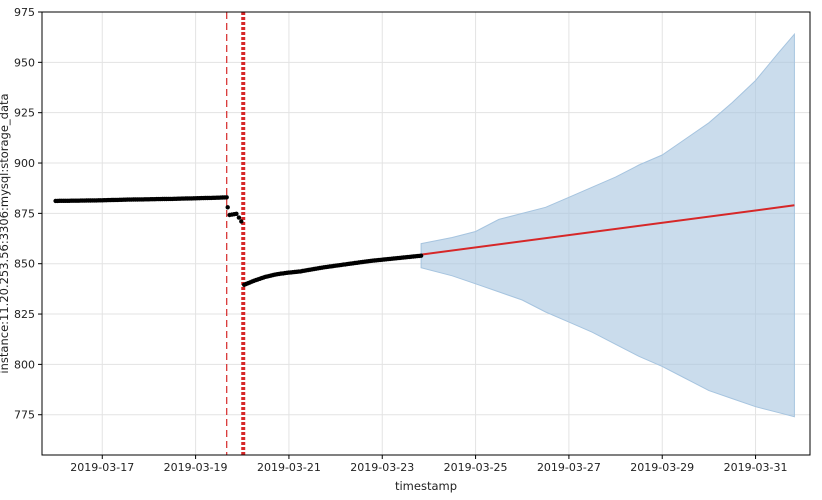 This screenshot has height=500, width=822. I want to click on x-tick-label: 2019-03-27, so click(569, 467).